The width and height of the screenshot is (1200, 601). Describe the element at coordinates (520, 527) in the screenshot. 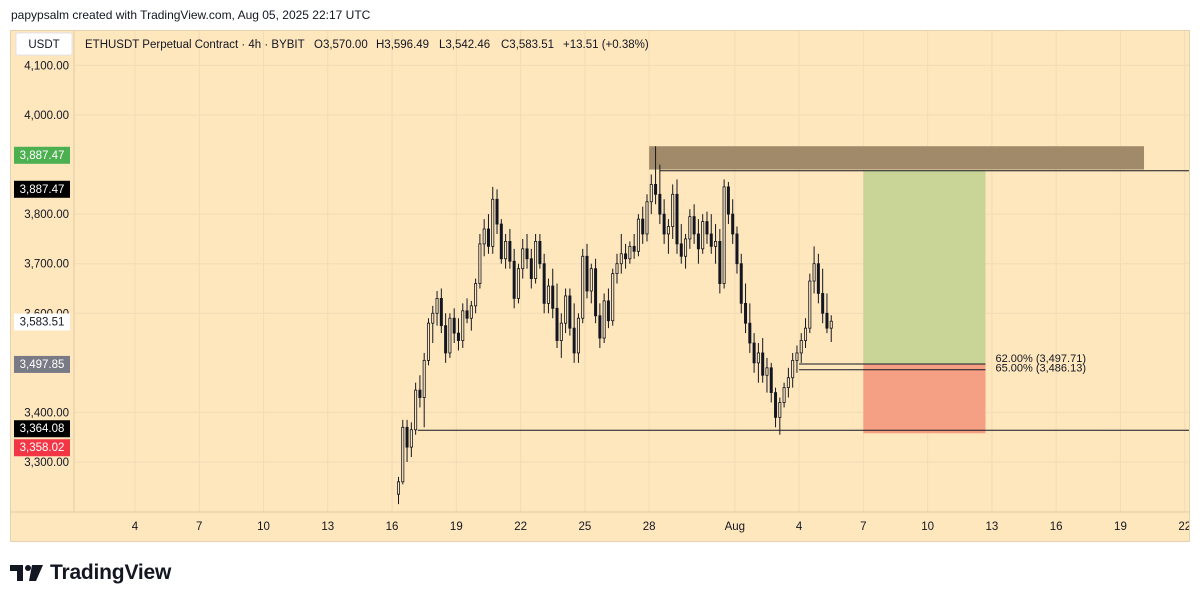

I see `x-tick-label: 22` at that location.